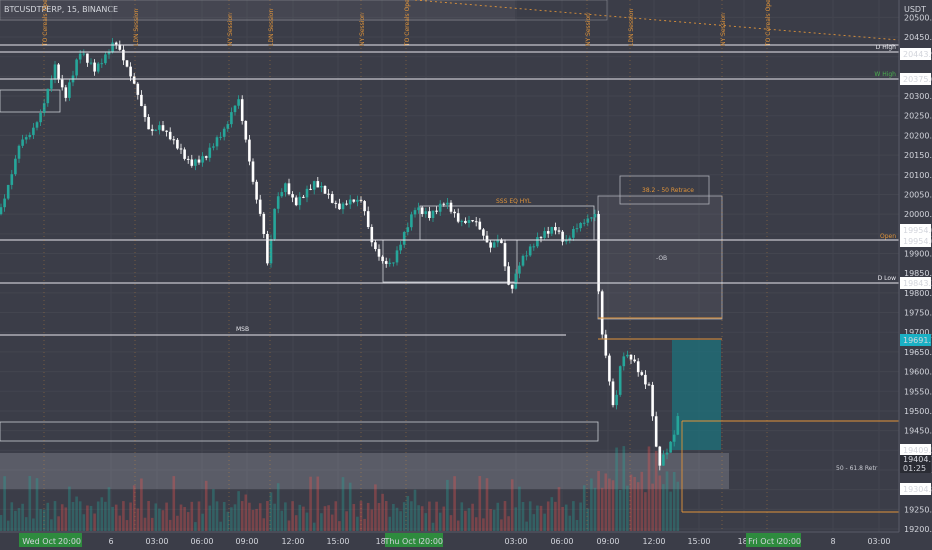  I want to click on price-tick-label: 19700.0, so click(918, 332).